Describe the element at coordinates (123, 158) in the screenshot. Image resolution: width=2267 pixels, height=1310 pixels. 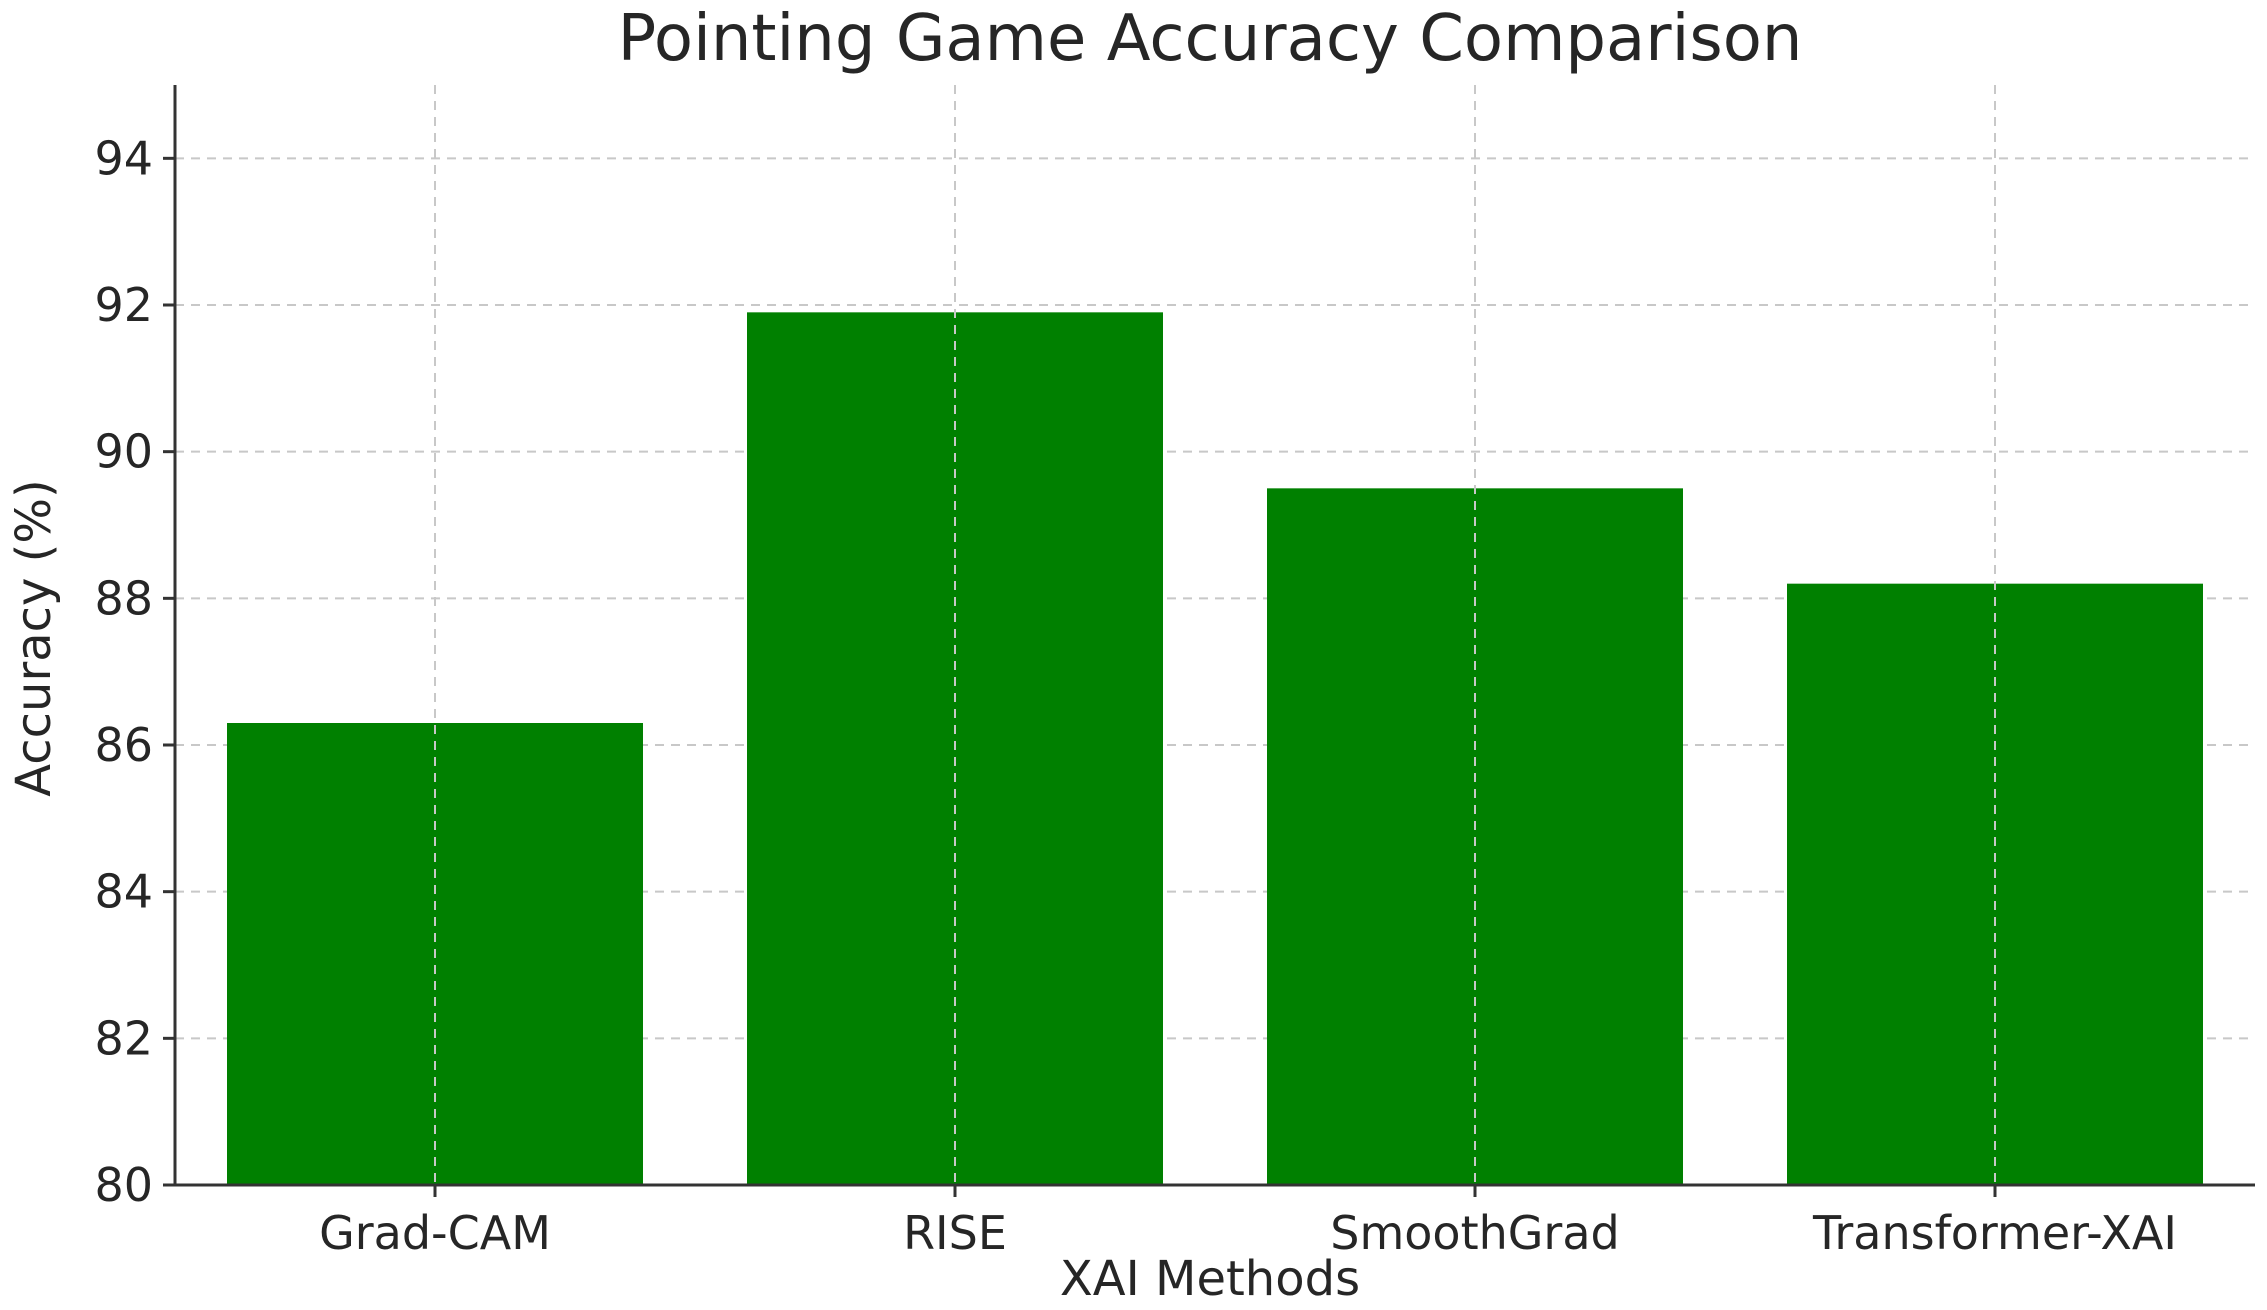
I see `y-tick-label: 94` at that location.